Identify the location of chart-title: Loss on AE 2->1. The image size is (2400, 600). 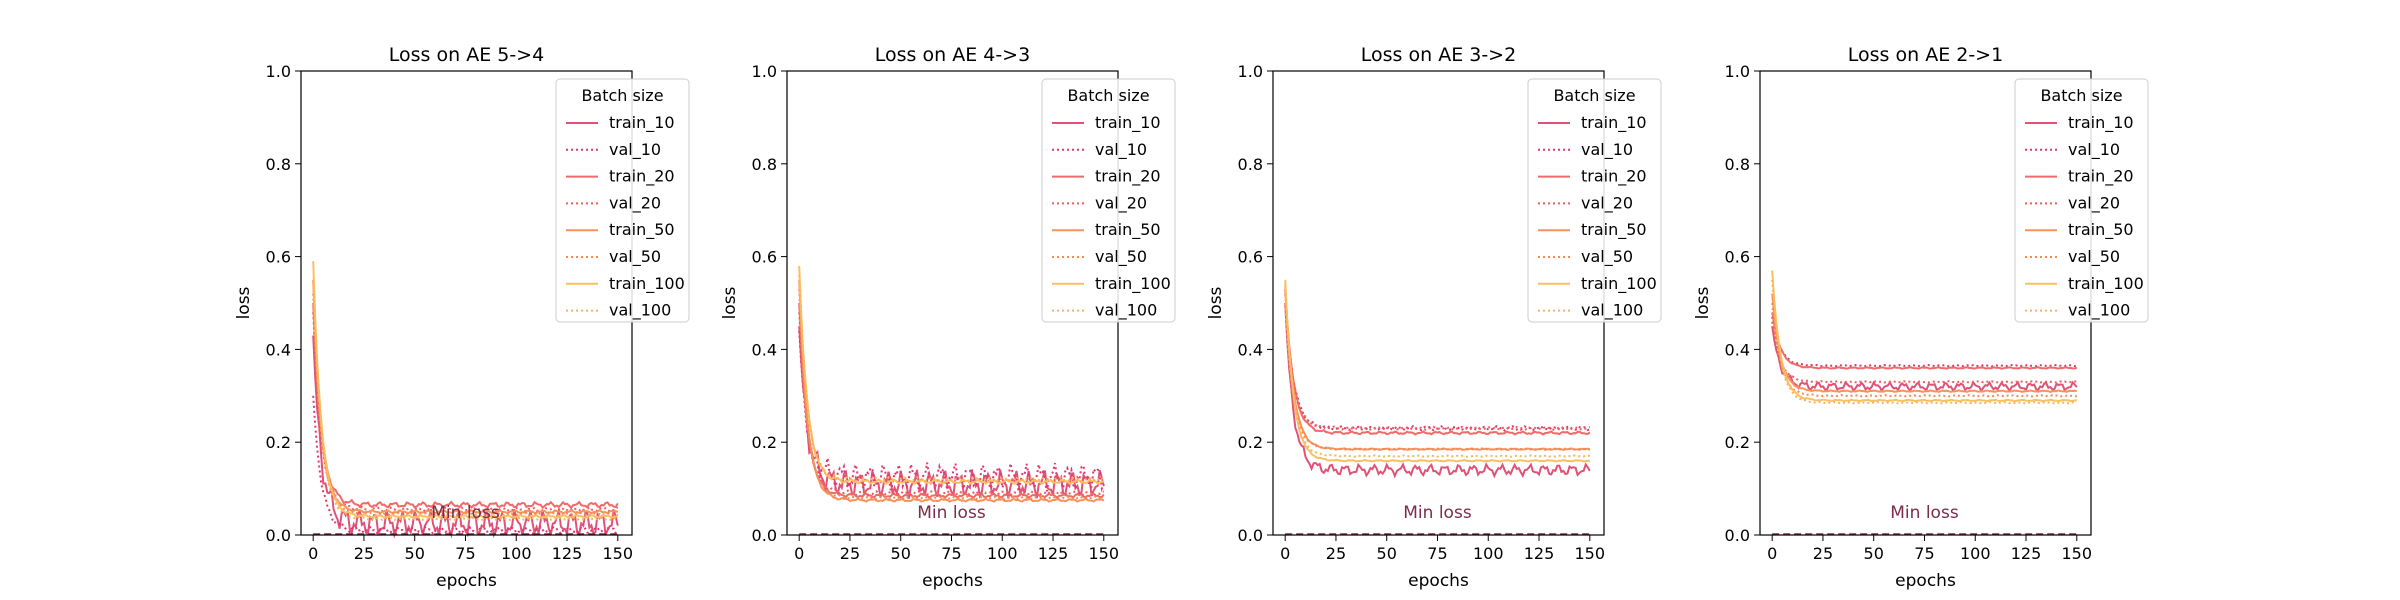
(1925, 55).